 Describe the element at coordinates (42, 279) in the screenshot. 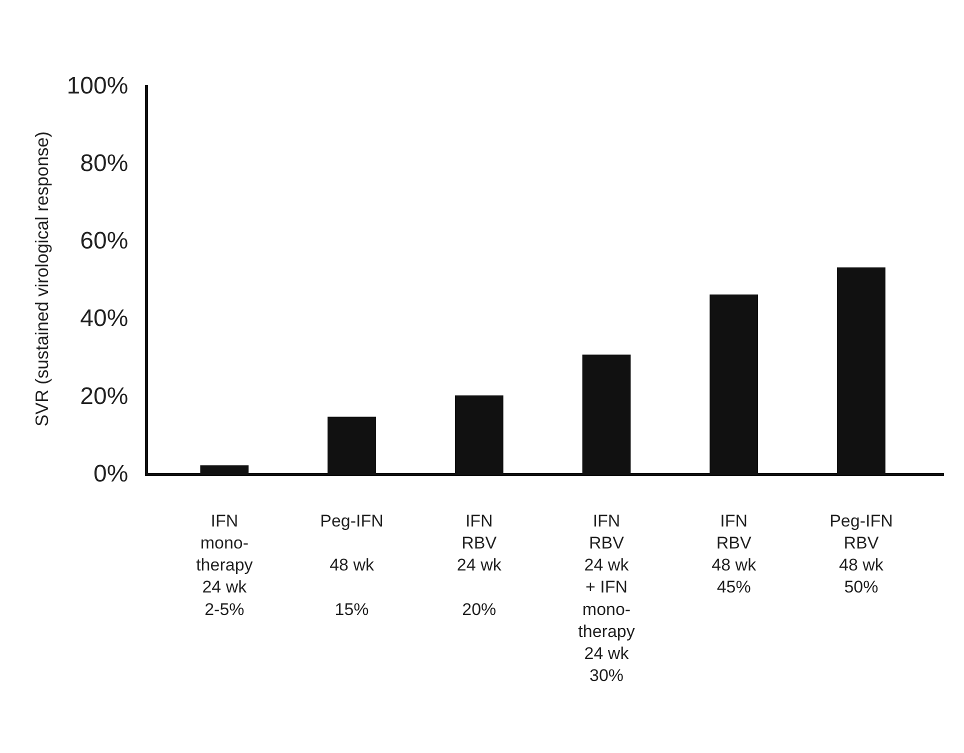

I see `y-axis-title: SVR (sustained virological response)` at that location.